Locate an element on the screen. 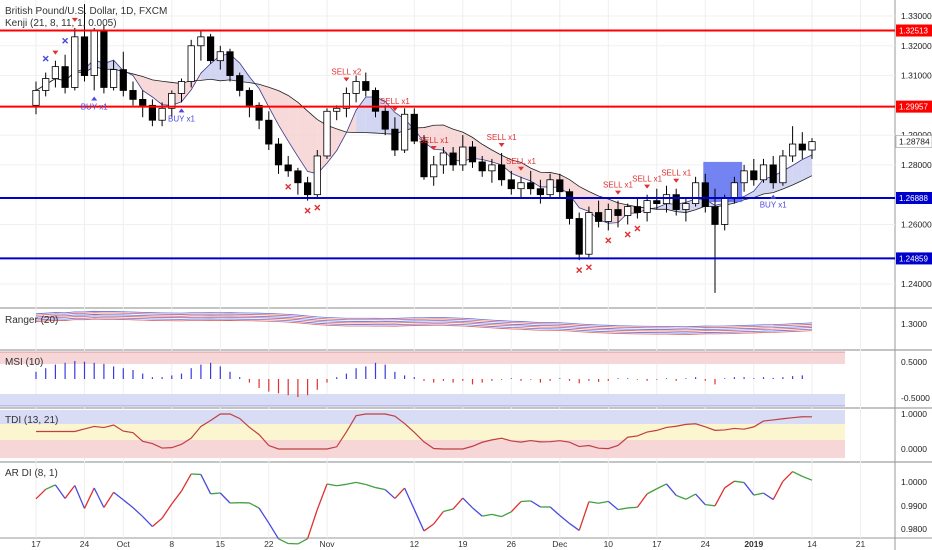 The image size is (932, 550). tdi-line is located at coordinates (424, 431).